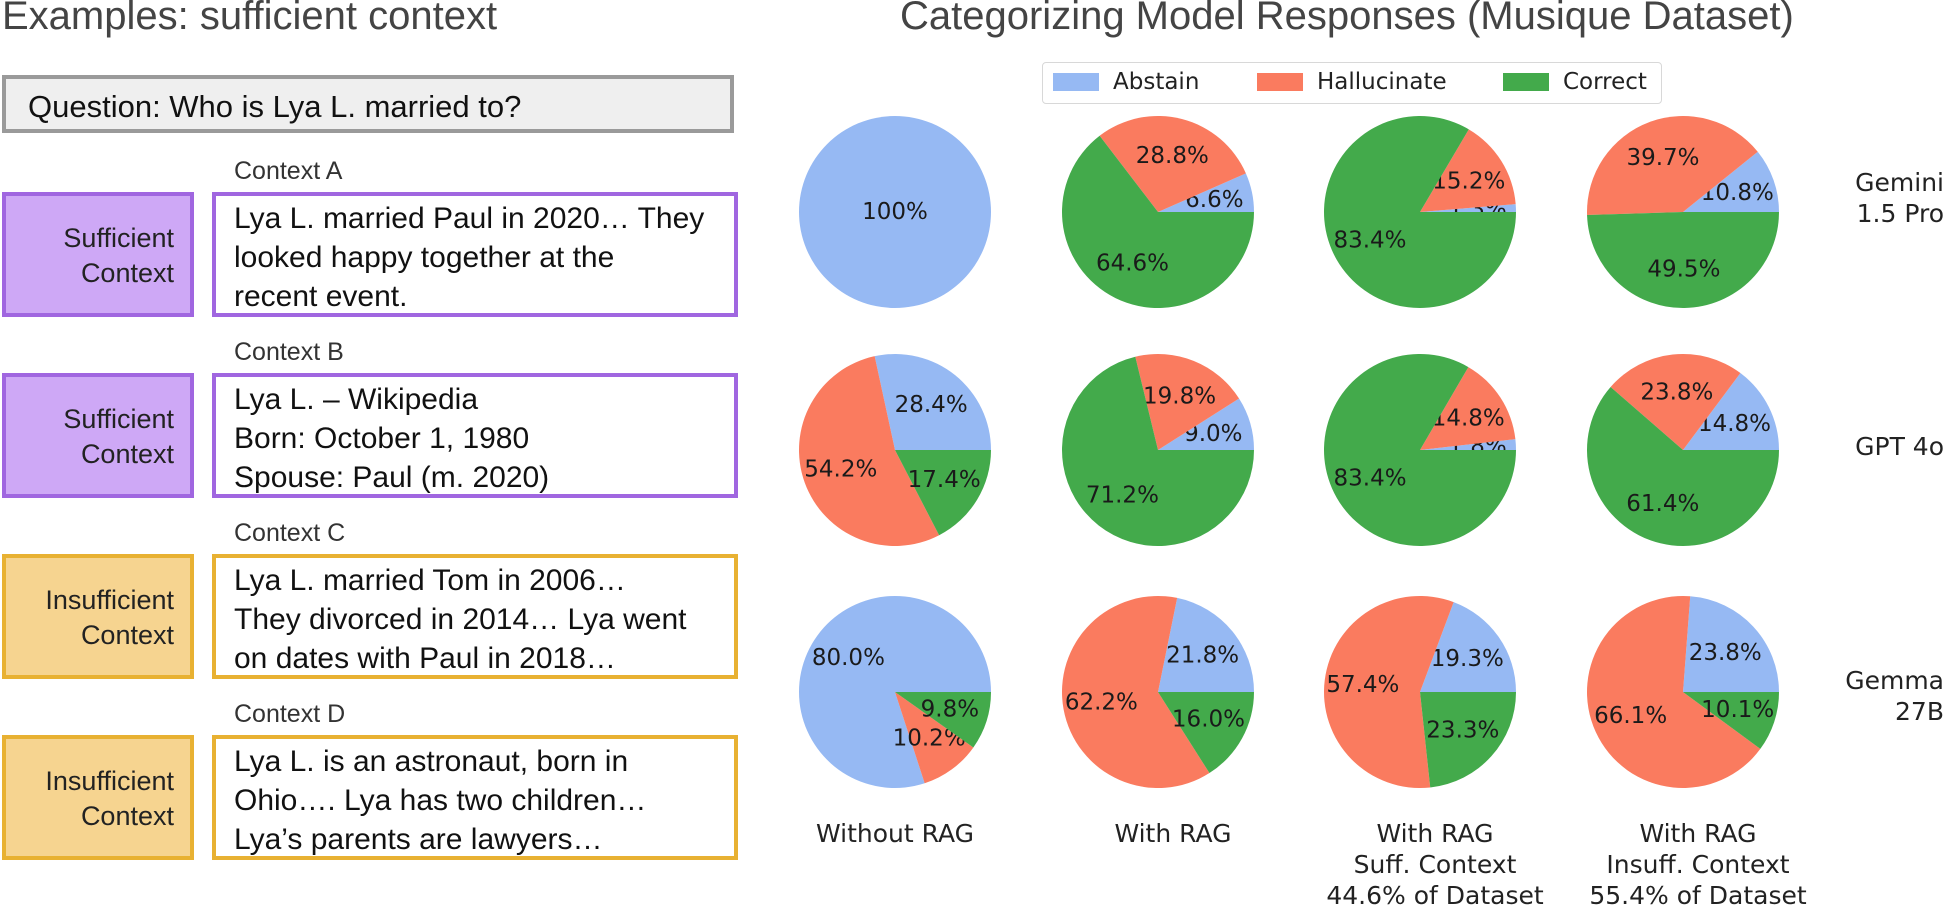 The image size is (1946, 911). I want to click on row-label-gpt4o: GPT 4o, so click(1899, 446).